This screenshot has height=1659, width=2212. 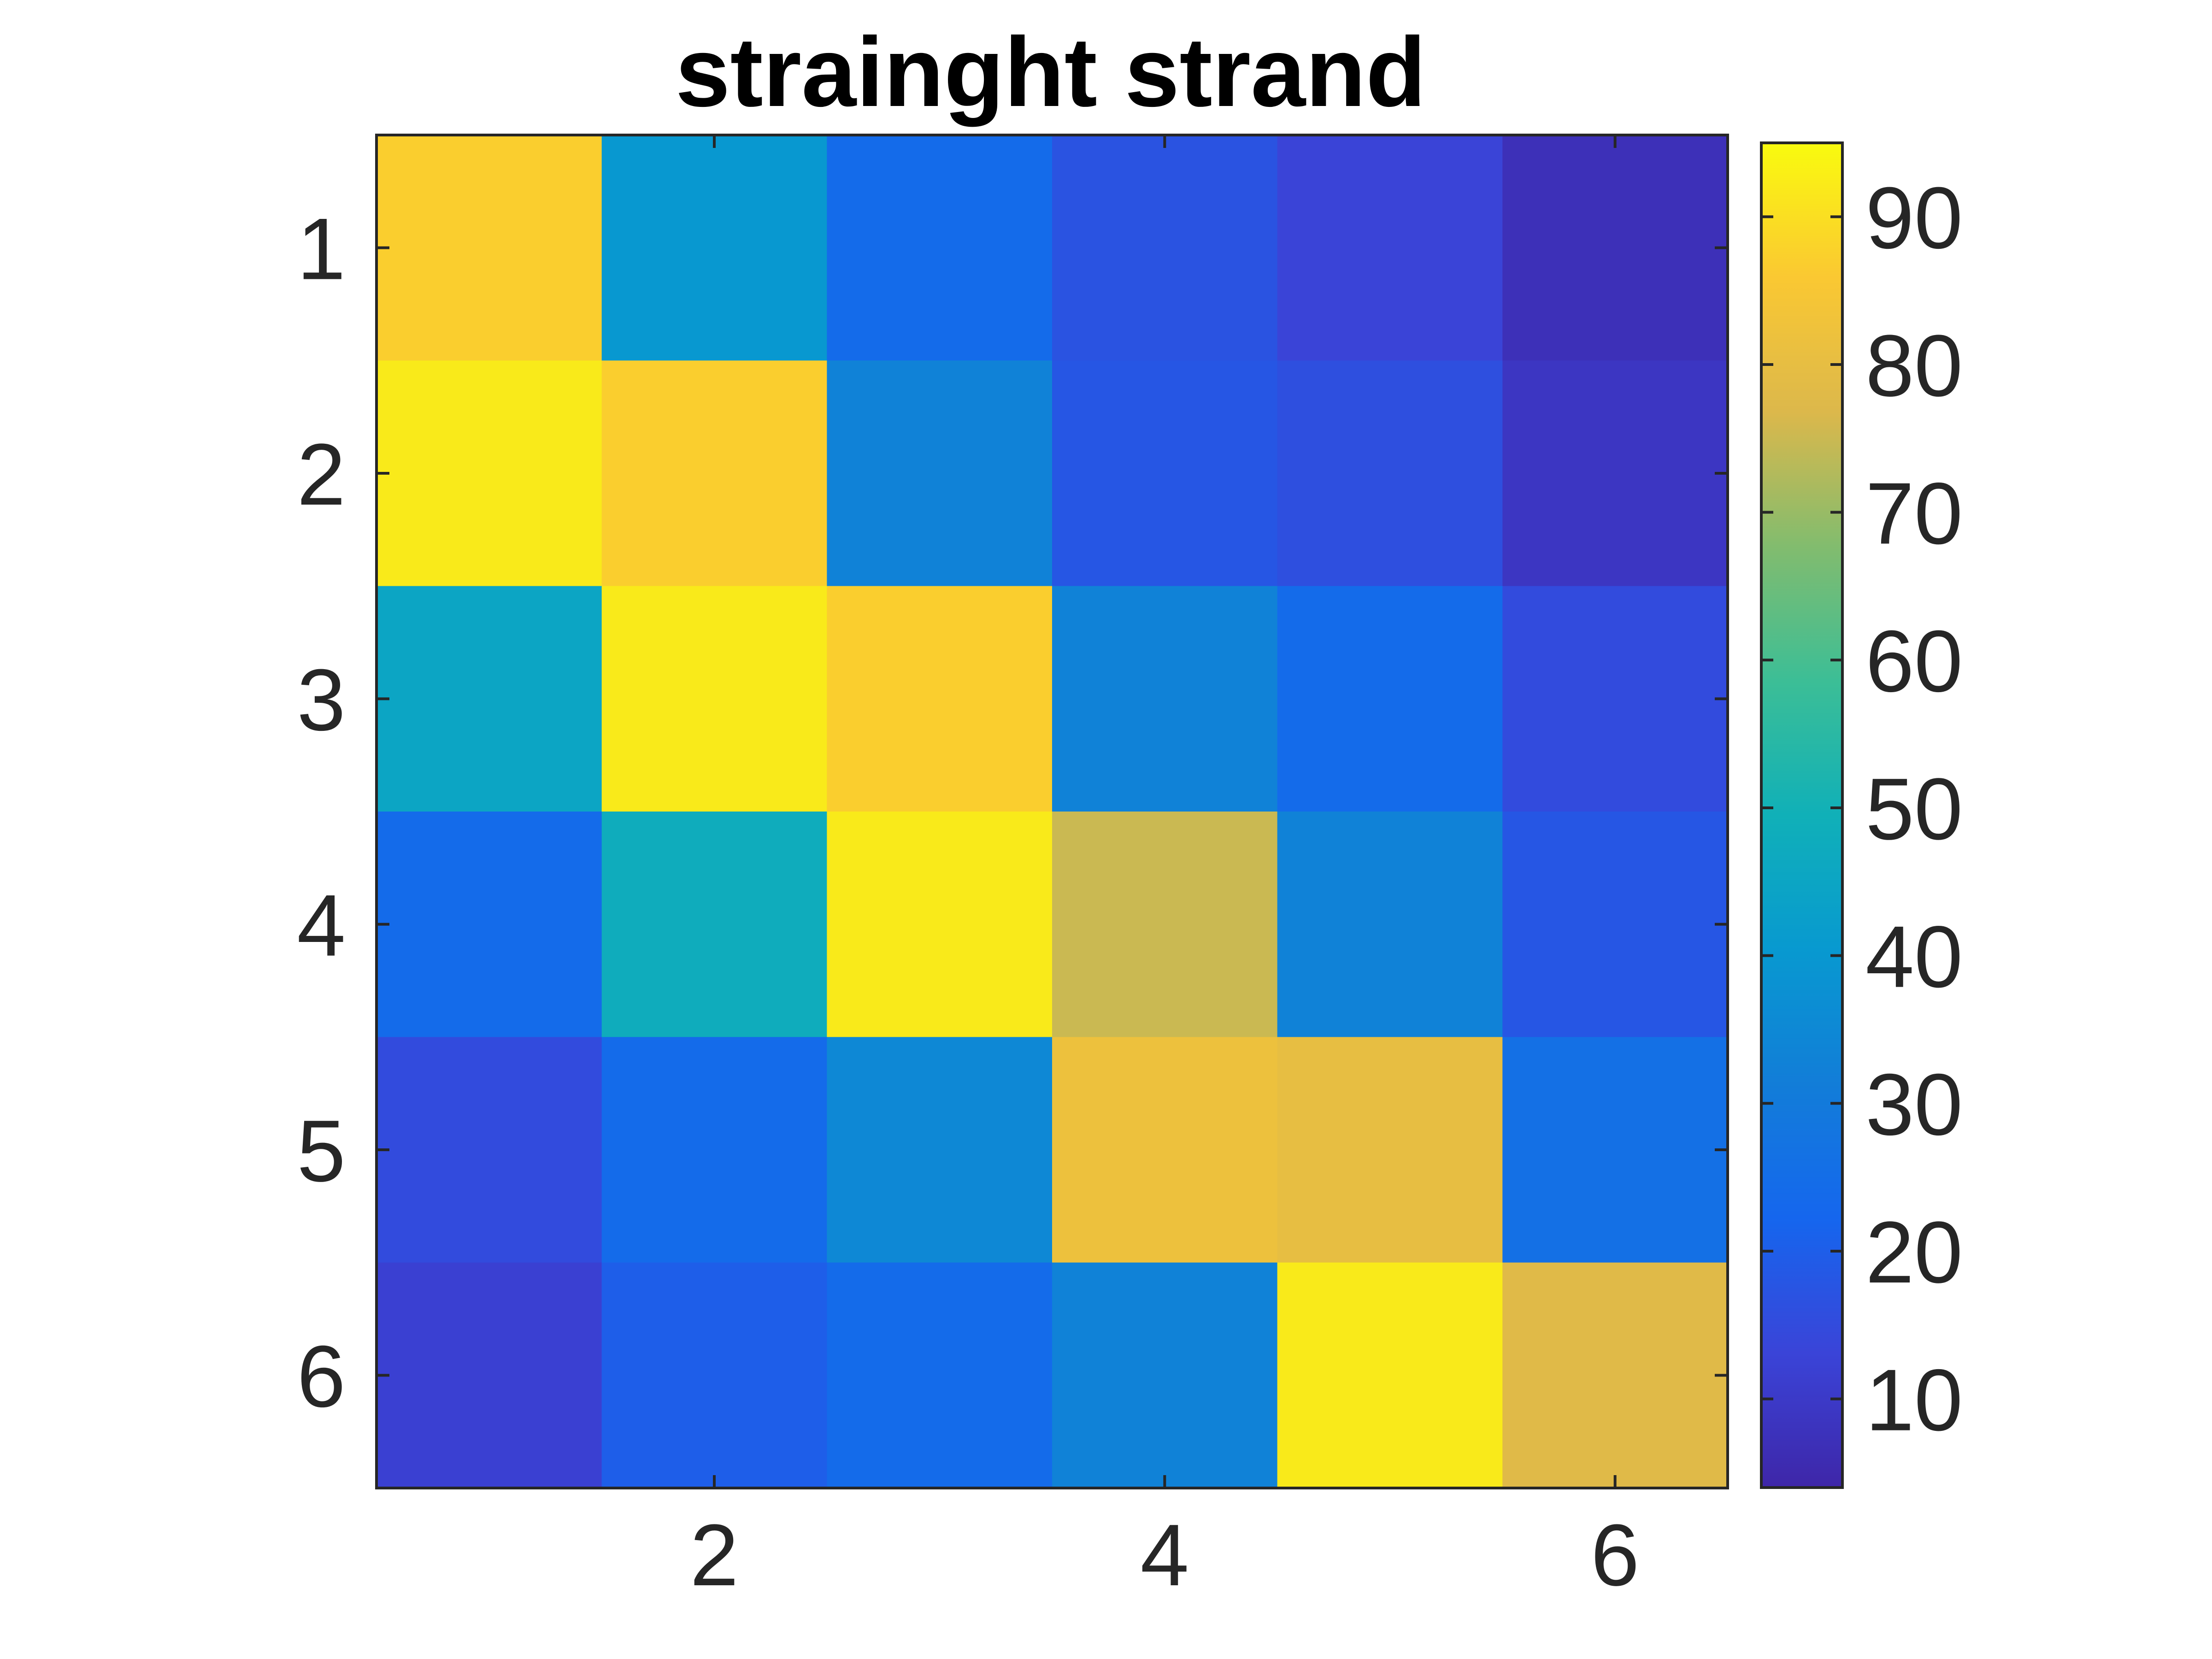 I want to click on y-tick-label-5: 5, so click(x=321, y=1151).